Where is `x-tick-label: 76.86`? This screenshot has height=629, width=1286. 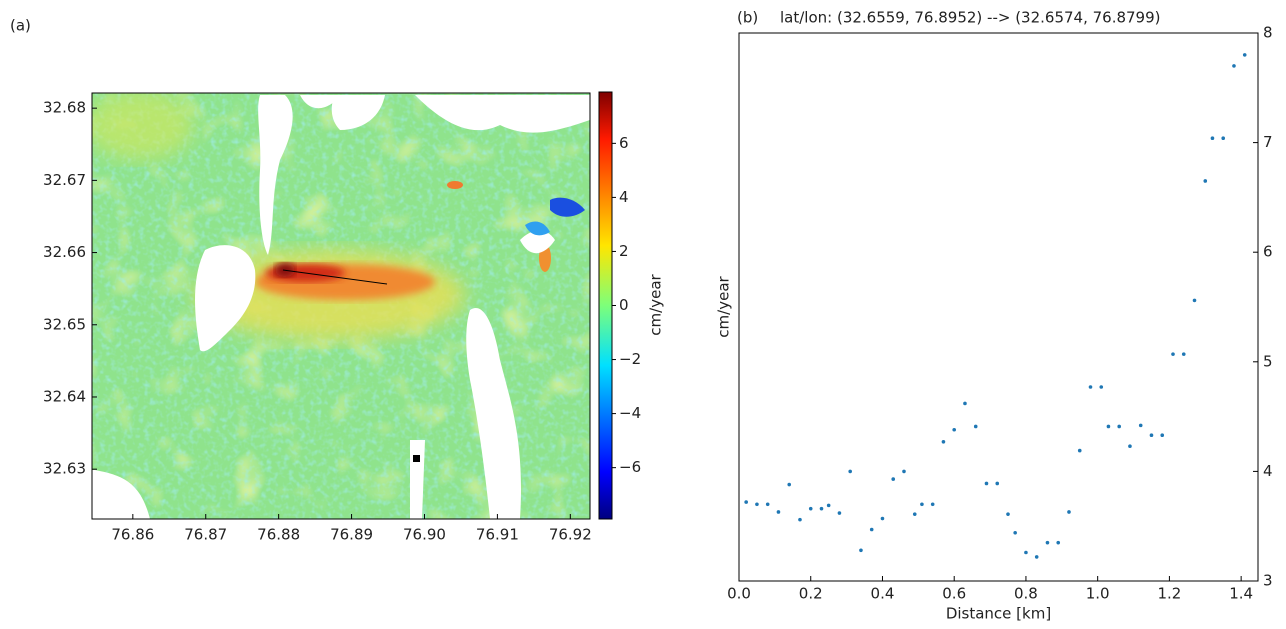
x-tick-label: 76.86 is located at coordinates (132, 535).